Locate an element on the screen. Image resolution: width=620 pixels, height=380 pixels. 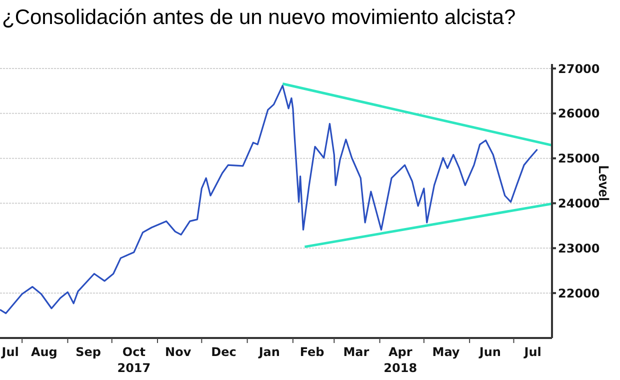
y-tick-label: 22000 is located at coordinates (579, 293).